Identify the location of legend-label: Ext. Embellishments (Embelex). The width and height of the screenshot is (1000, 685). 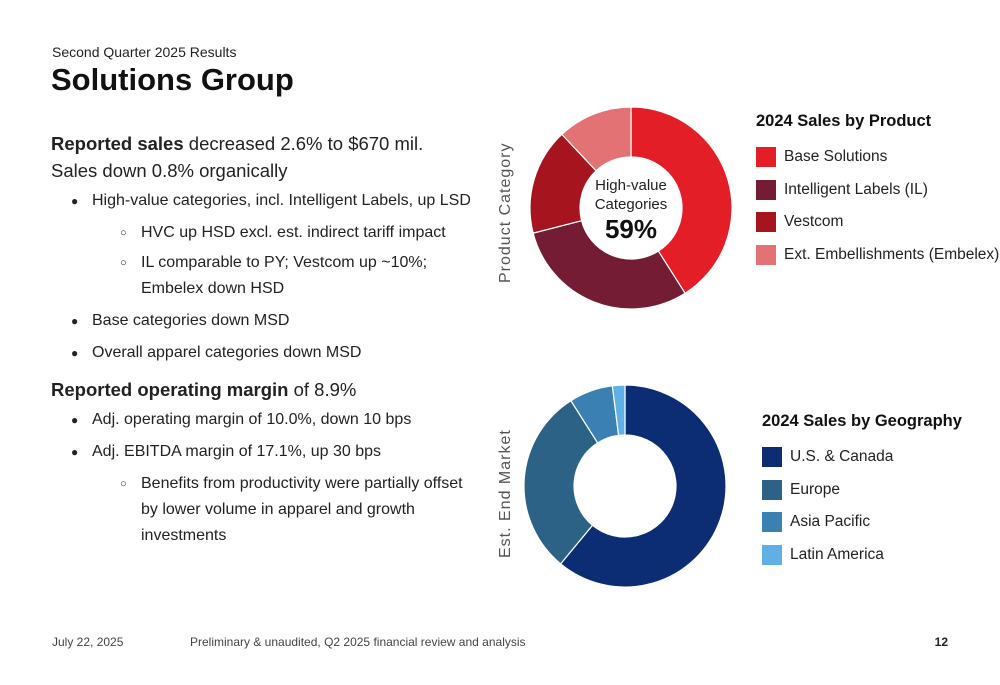
(892, 254).